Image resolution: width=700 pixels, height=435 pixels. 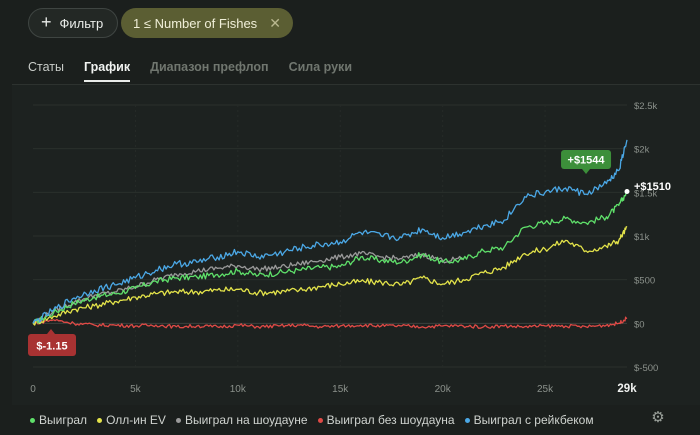 I want to click on end-value-label: +$1510, so click(x=652, y=187).